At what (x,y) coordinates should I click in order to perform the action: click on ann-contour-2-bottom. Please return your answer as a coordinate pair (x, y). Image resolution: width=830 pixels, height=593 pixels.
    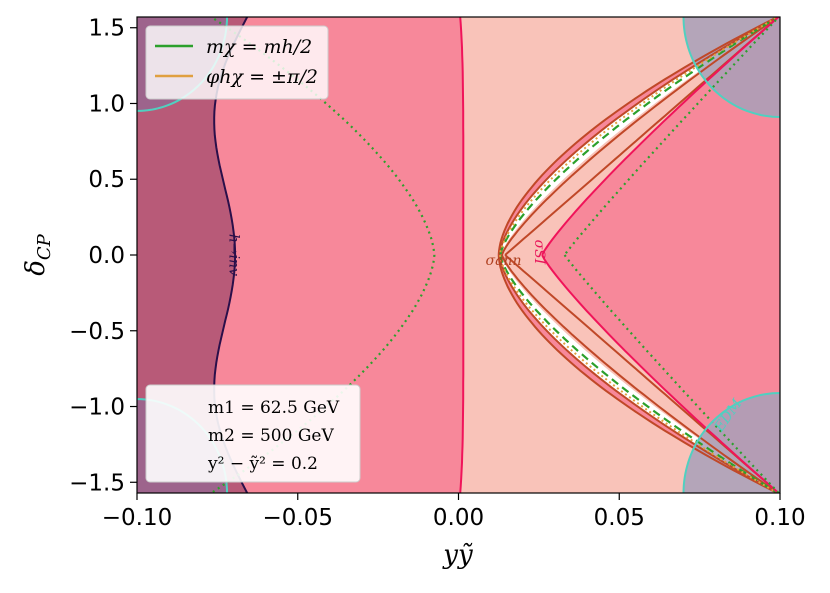
    Looking at the image, I should click on (639, 373).